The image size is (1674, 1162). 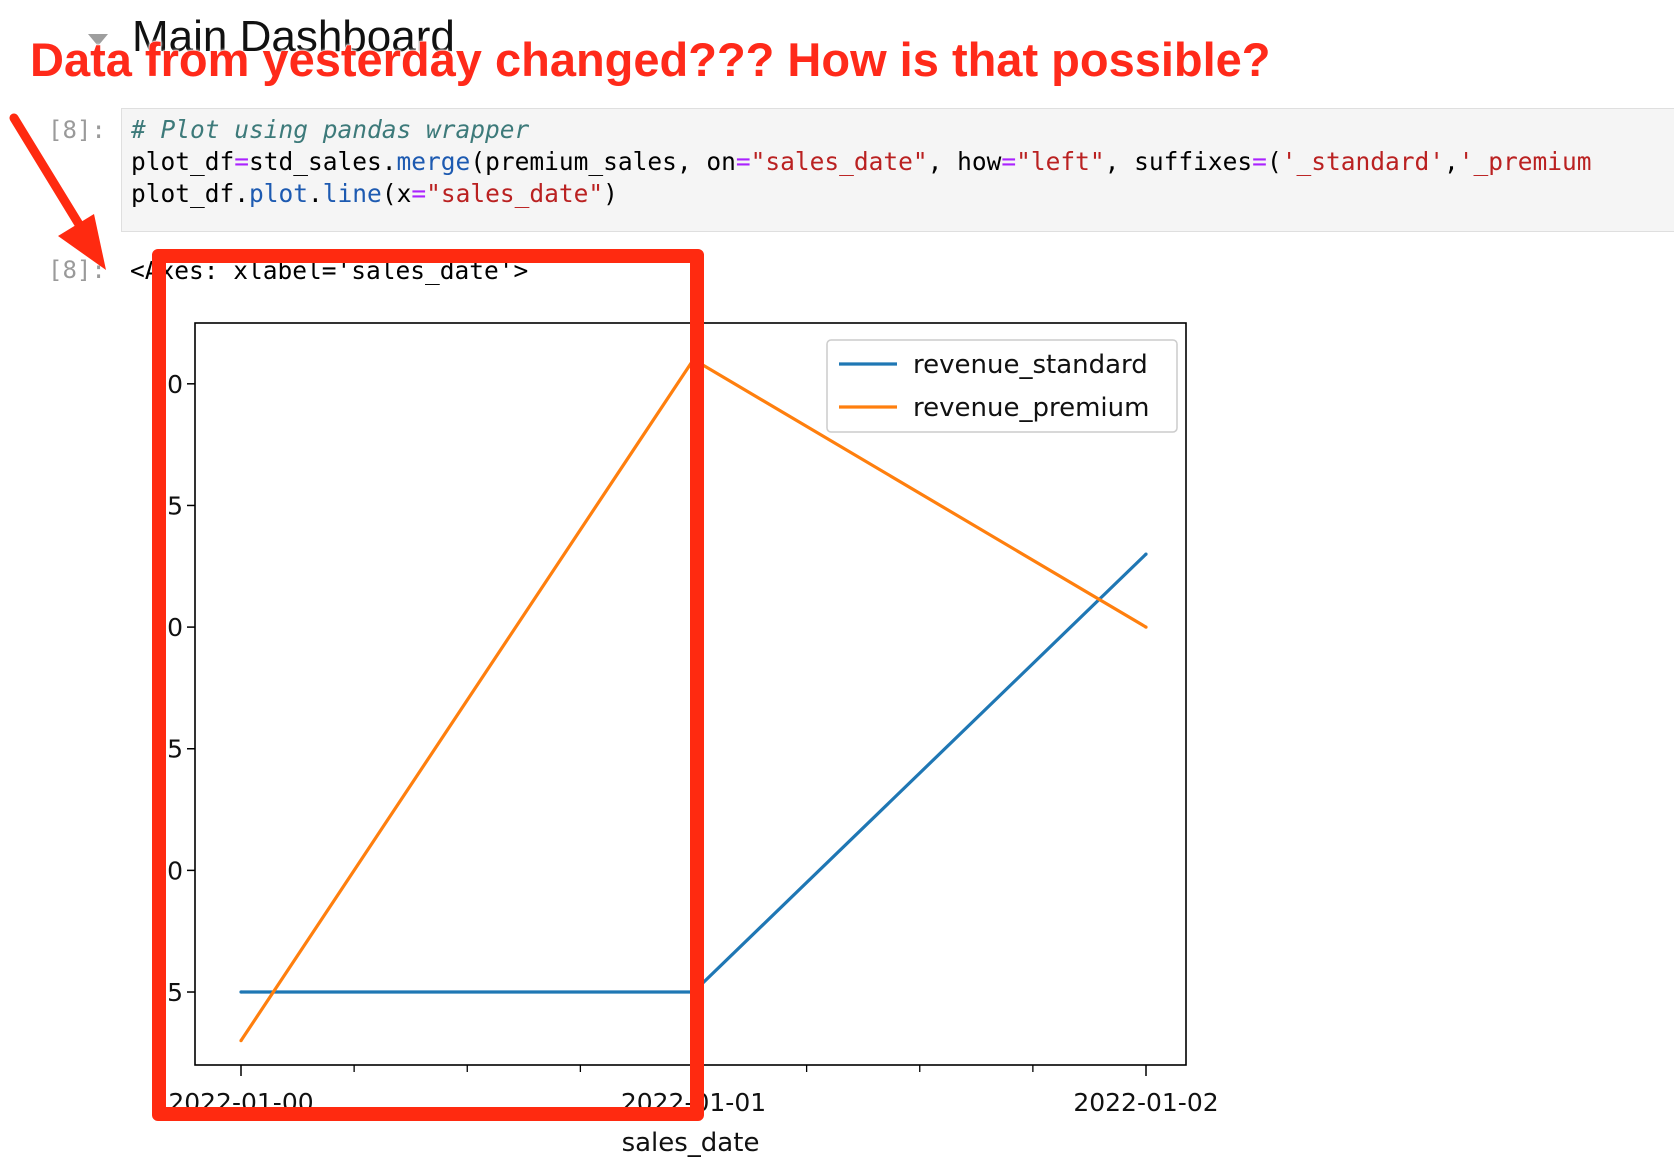 I want to click on code-token: (x, so click(x=396, y=193).